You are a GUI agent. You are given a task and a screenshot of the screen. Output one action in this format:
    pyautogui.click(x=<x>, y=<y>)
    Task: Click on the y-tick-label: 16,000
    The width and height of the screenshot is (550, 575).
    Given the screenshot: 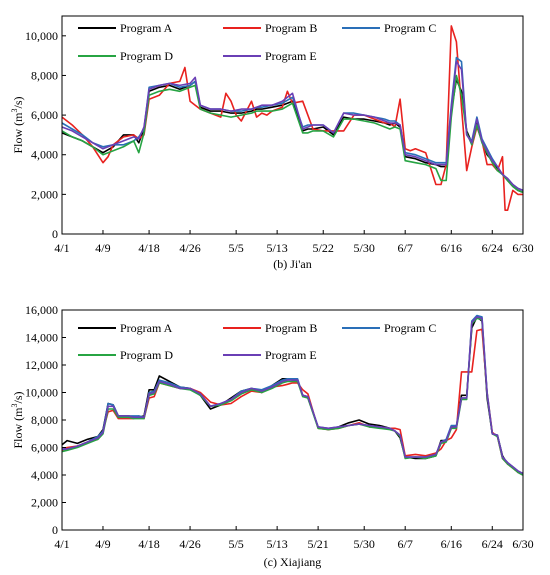 What is the action you would take?
    pyautogui.click(x=41, y=310)
    